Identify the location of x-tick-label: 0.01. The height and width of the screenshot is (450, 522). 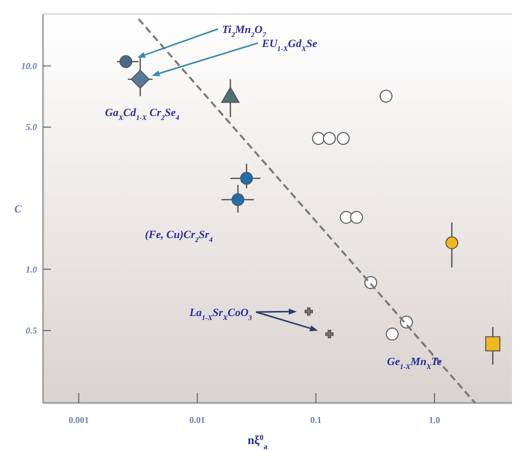
(197, 420).